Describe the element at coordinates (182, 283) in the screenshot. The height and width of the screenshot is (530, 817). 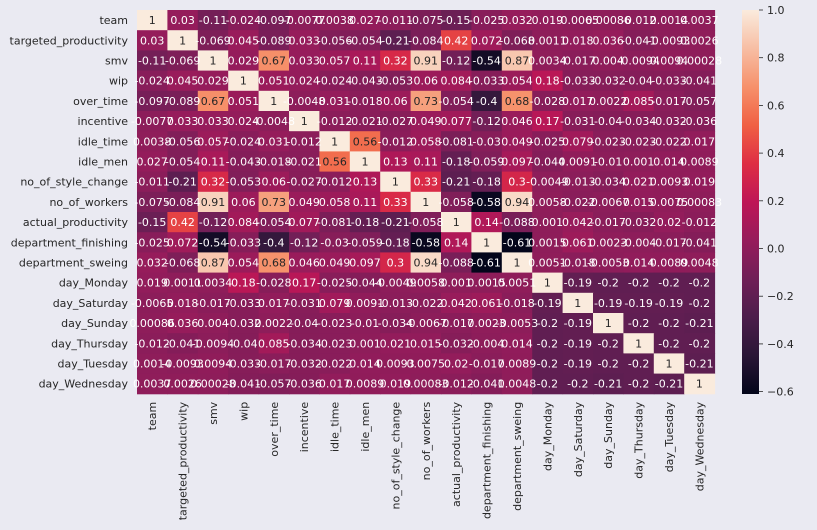
I see `heatmap-cell-label: 0.0011` at that location.